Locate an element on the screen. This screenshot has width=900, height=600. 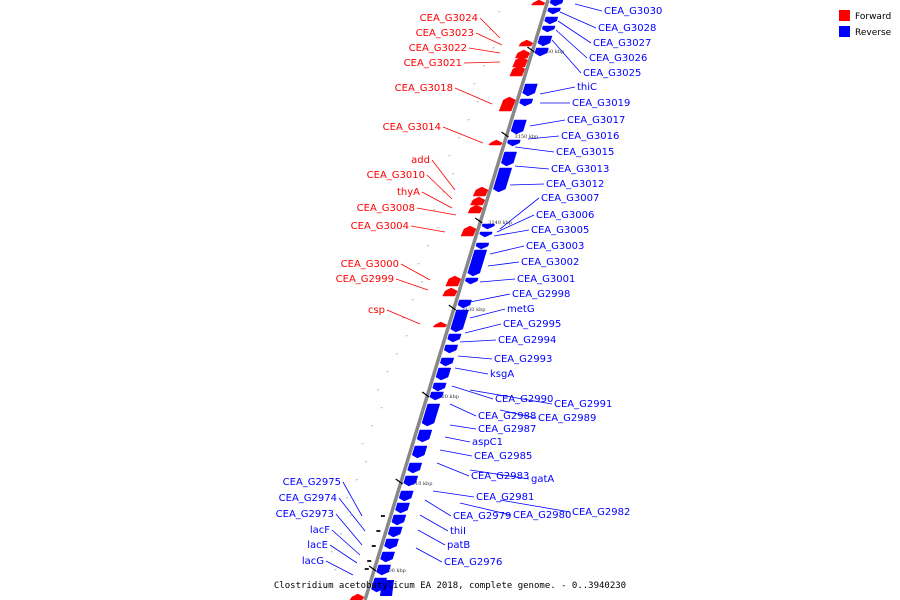
reverse-gene-label: CEA_G2973 is located at coordinates (305, 514).